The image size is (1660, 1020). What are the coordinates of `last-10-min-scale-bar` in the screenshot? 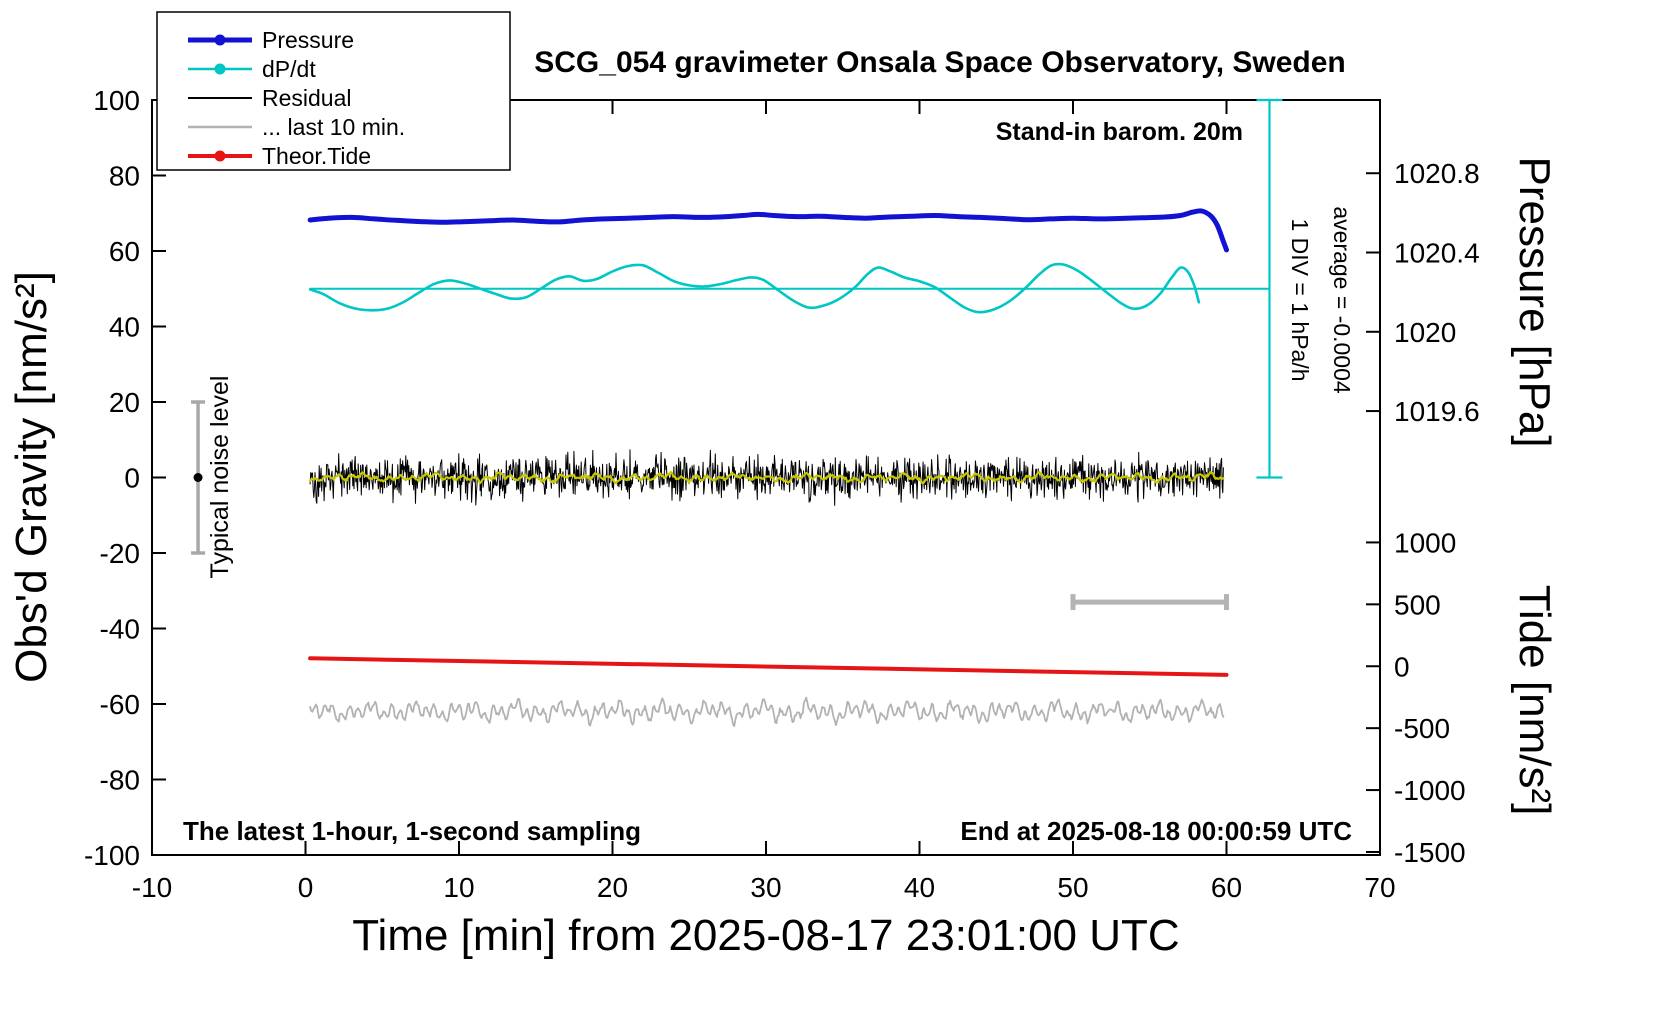 It's located at (1149, 602).